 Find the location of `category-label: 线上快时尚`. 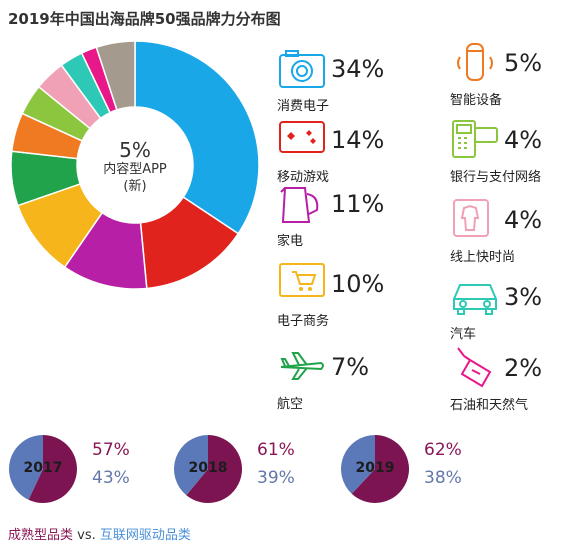

category-label: 线上快时尚 is located at coordinates (483, 257).